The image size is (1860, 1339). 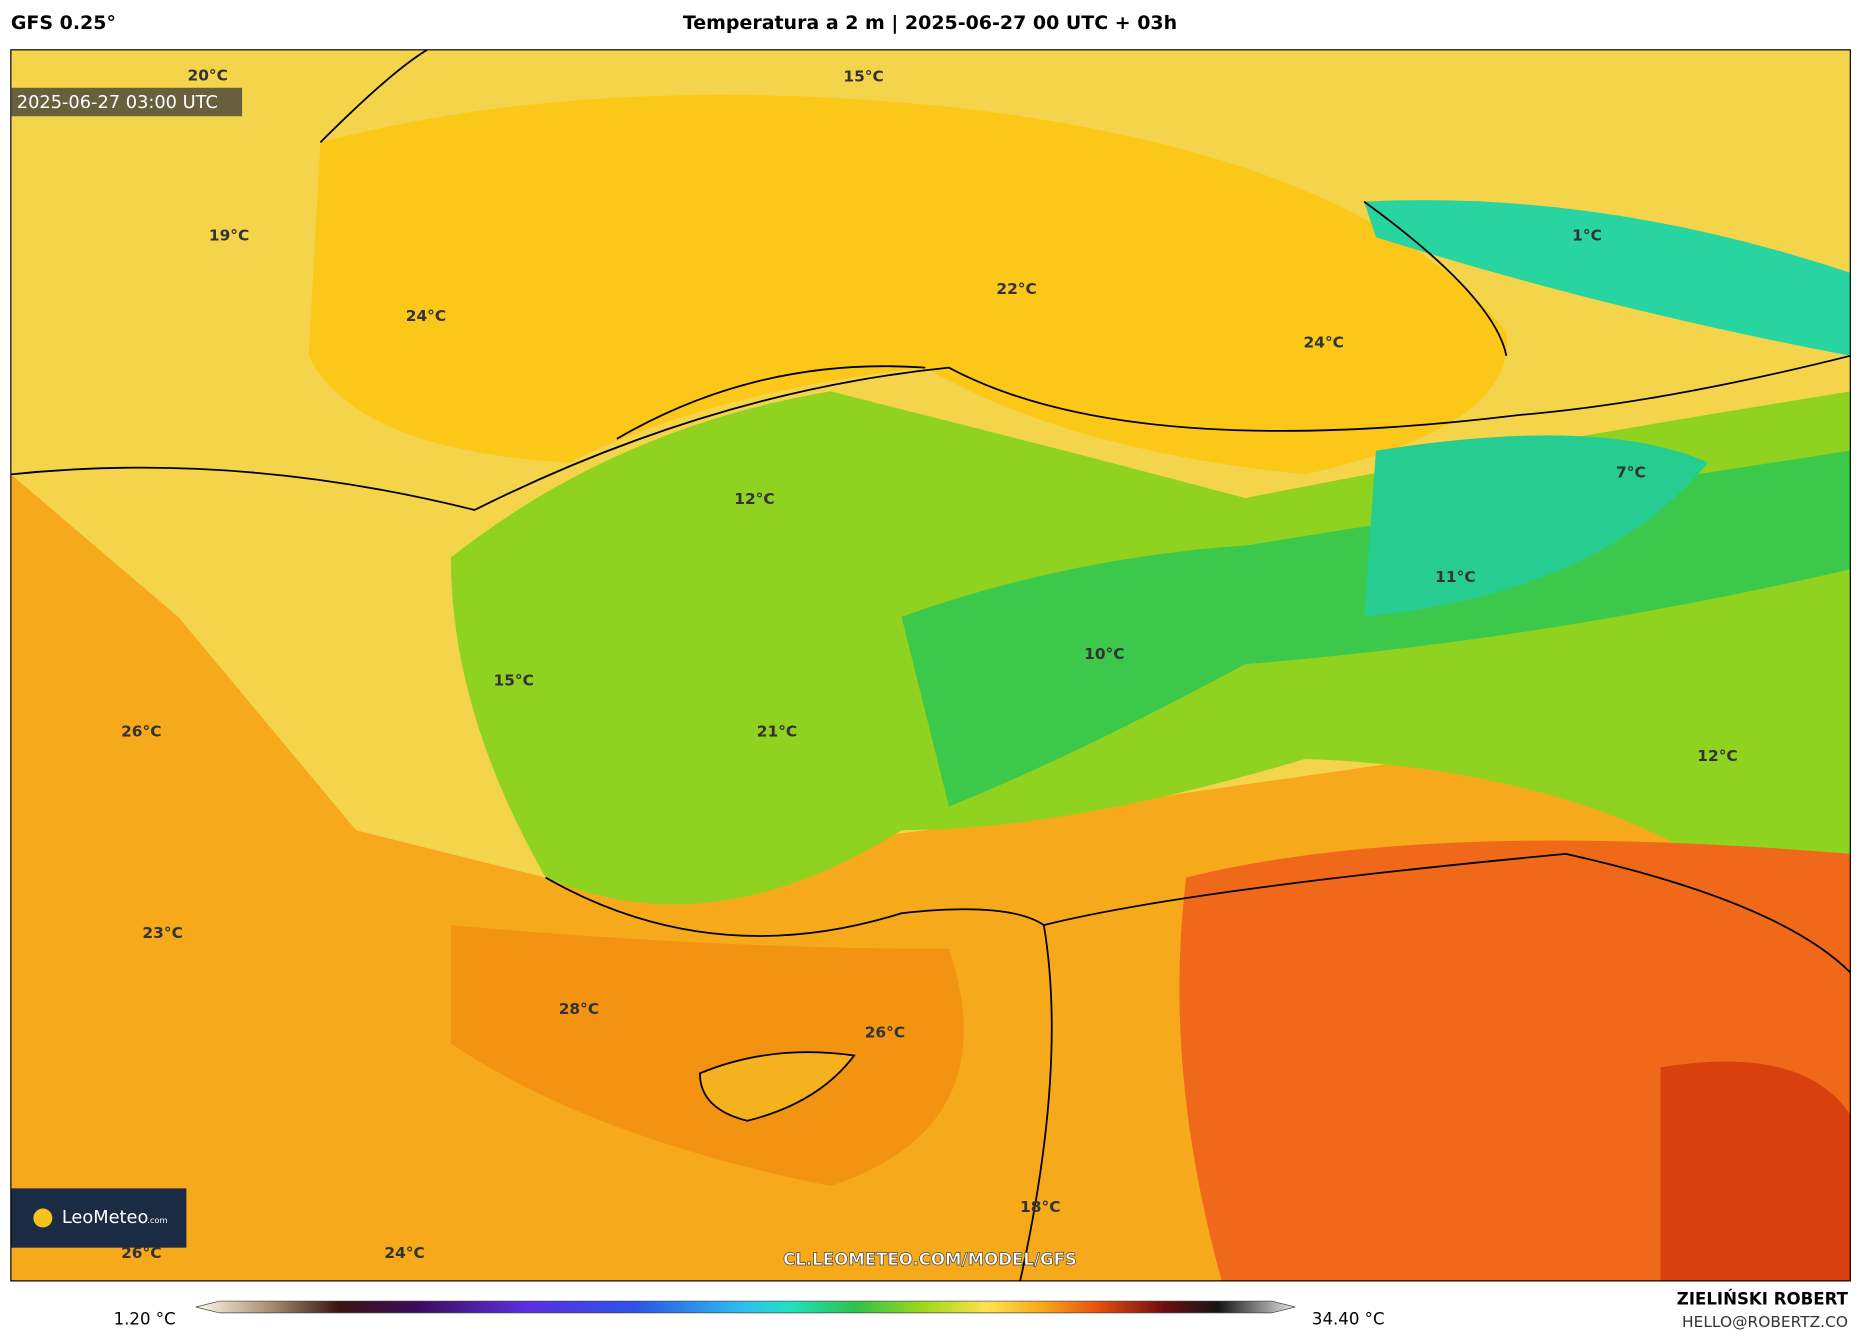 I want to click on author: ZIELIŃSKI ROBERT, so click(x=1763, y=1298).